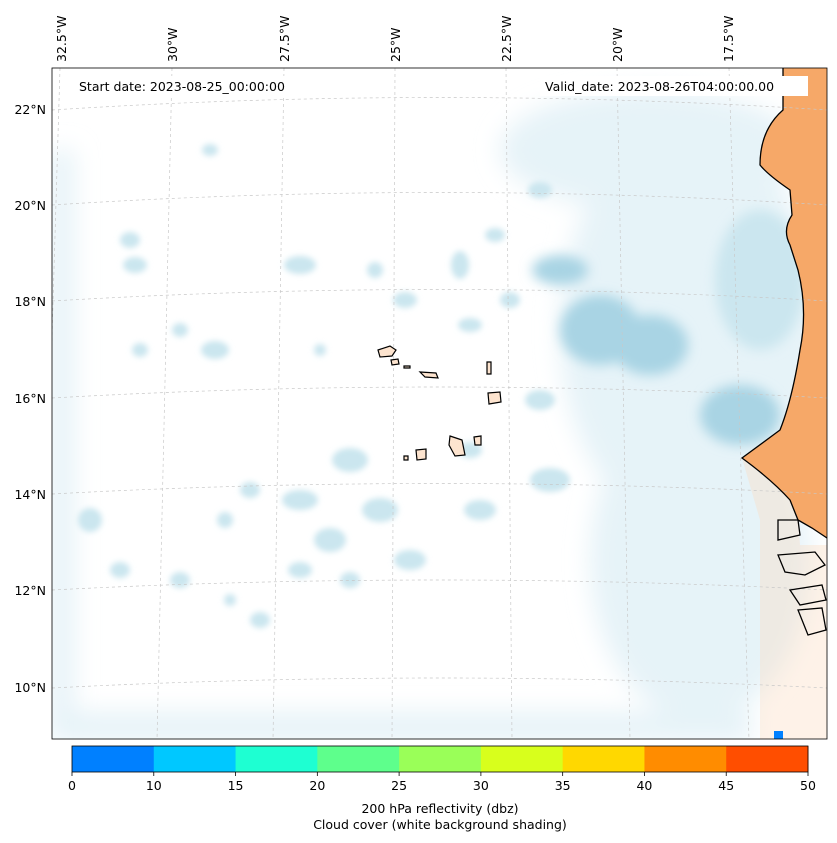  What do you see at coordinates (317, 785) in the screenshot?
I see `colorbar-tick-label: 20` at bounding box center [317, 785].